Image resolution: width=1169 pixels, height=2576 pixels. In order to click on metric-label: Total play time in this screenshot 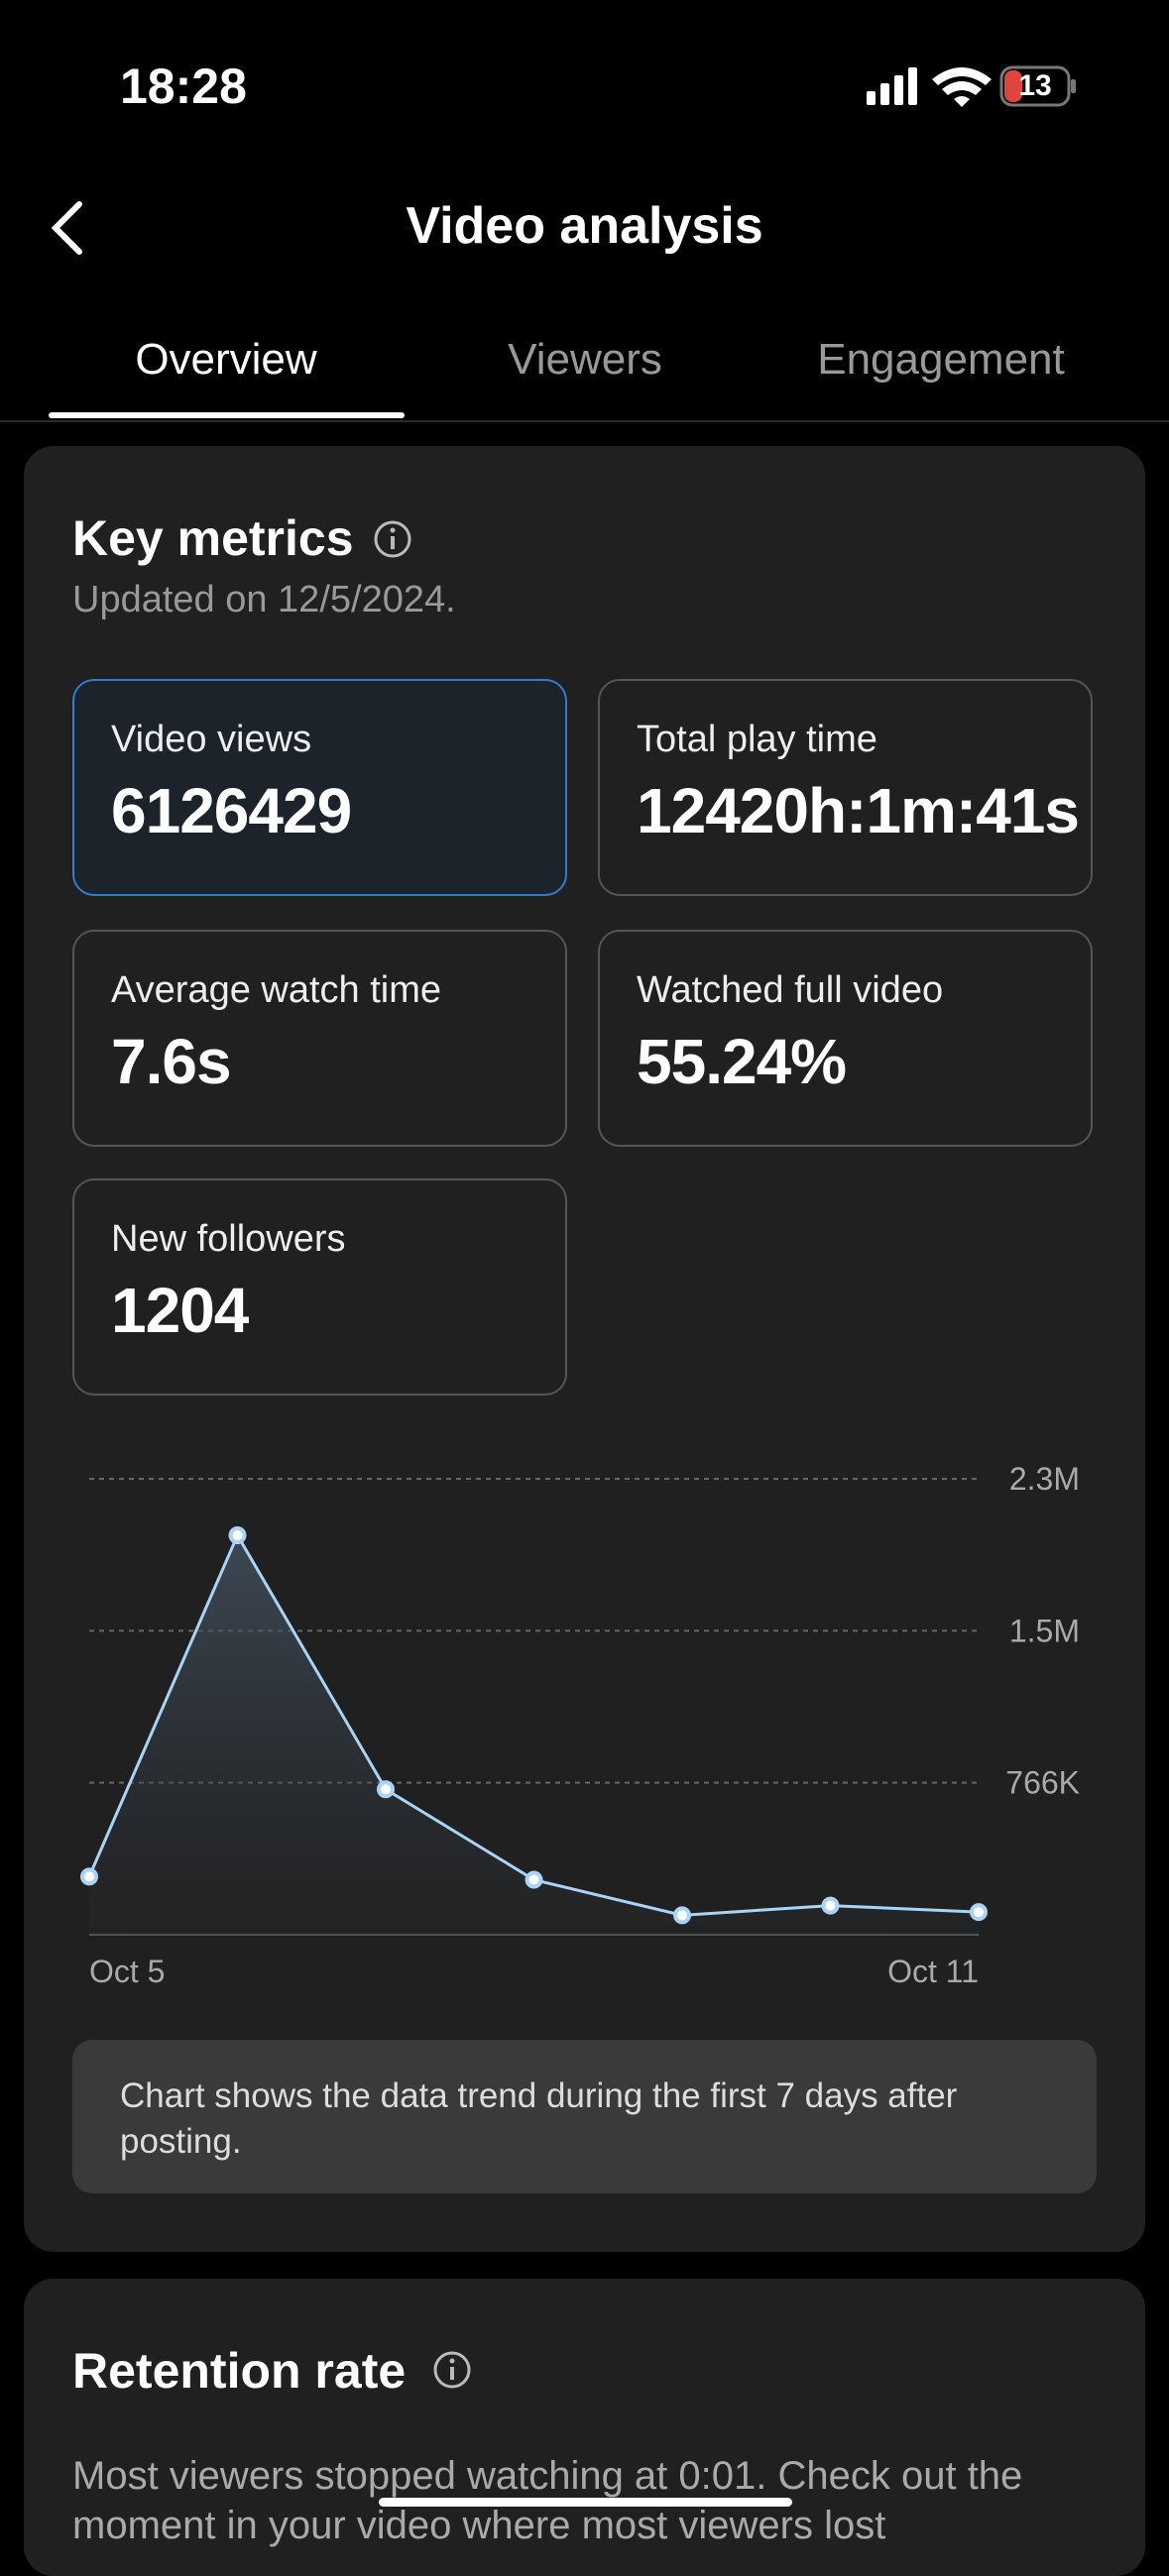, I will do `click(757, 739)`.